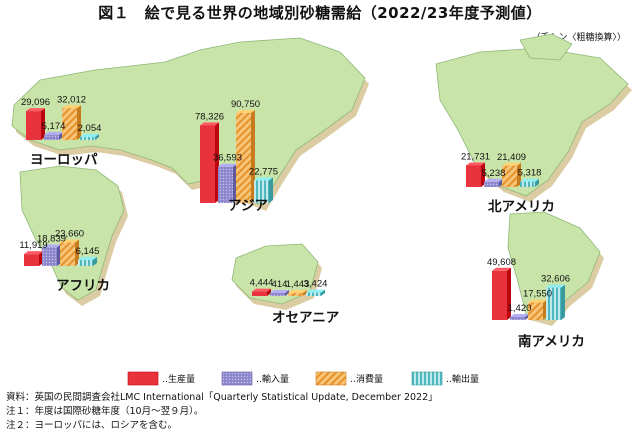 The image size is (640, 439). What do you see at coordinates (255, 378) in the screenshot?
I see `legend-item-imports: ‥輸入量` at bounding box center [255, 378].